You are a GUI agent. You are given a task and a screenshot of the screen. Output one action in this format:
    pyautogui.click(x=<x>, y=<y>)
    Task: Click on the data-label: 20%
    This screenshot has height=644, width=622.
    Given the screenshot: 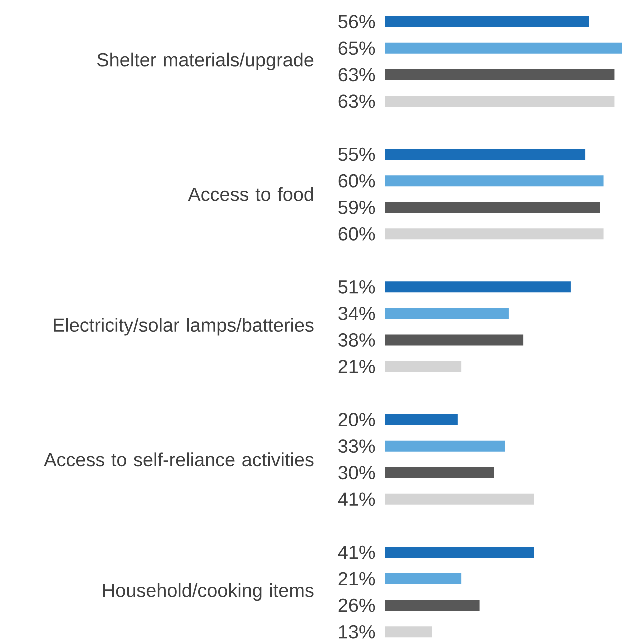 What is the action you would take?
    pyautogui.click(x=357, y=420)
    